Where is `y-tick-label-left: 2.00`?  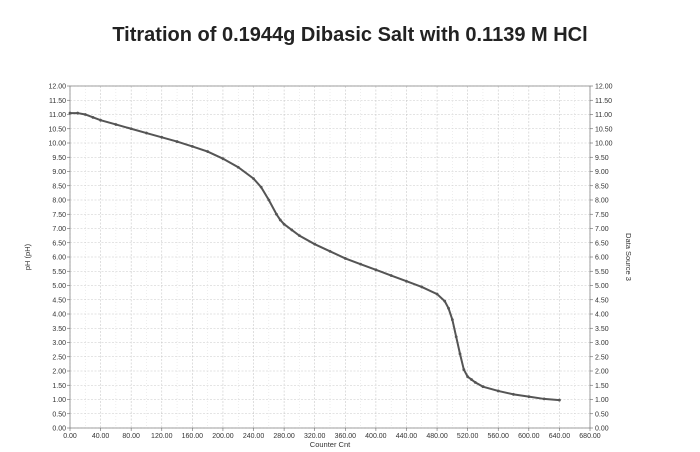
y-tick-label-left: 2.00 is located at coordinates (59, 372).